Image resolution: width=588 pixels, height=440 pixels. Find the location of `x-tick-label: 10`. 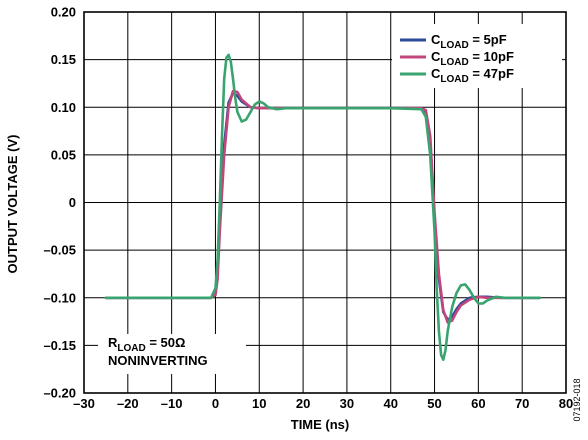

x-tick-label: 10 is located at coordinates (259, 403).